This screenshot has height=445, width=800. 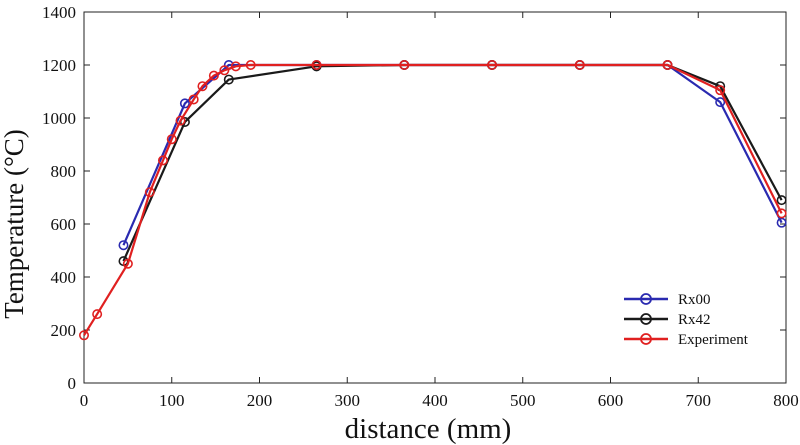 I want to click on x-tick-label: 400, so click(x=435, y=400).